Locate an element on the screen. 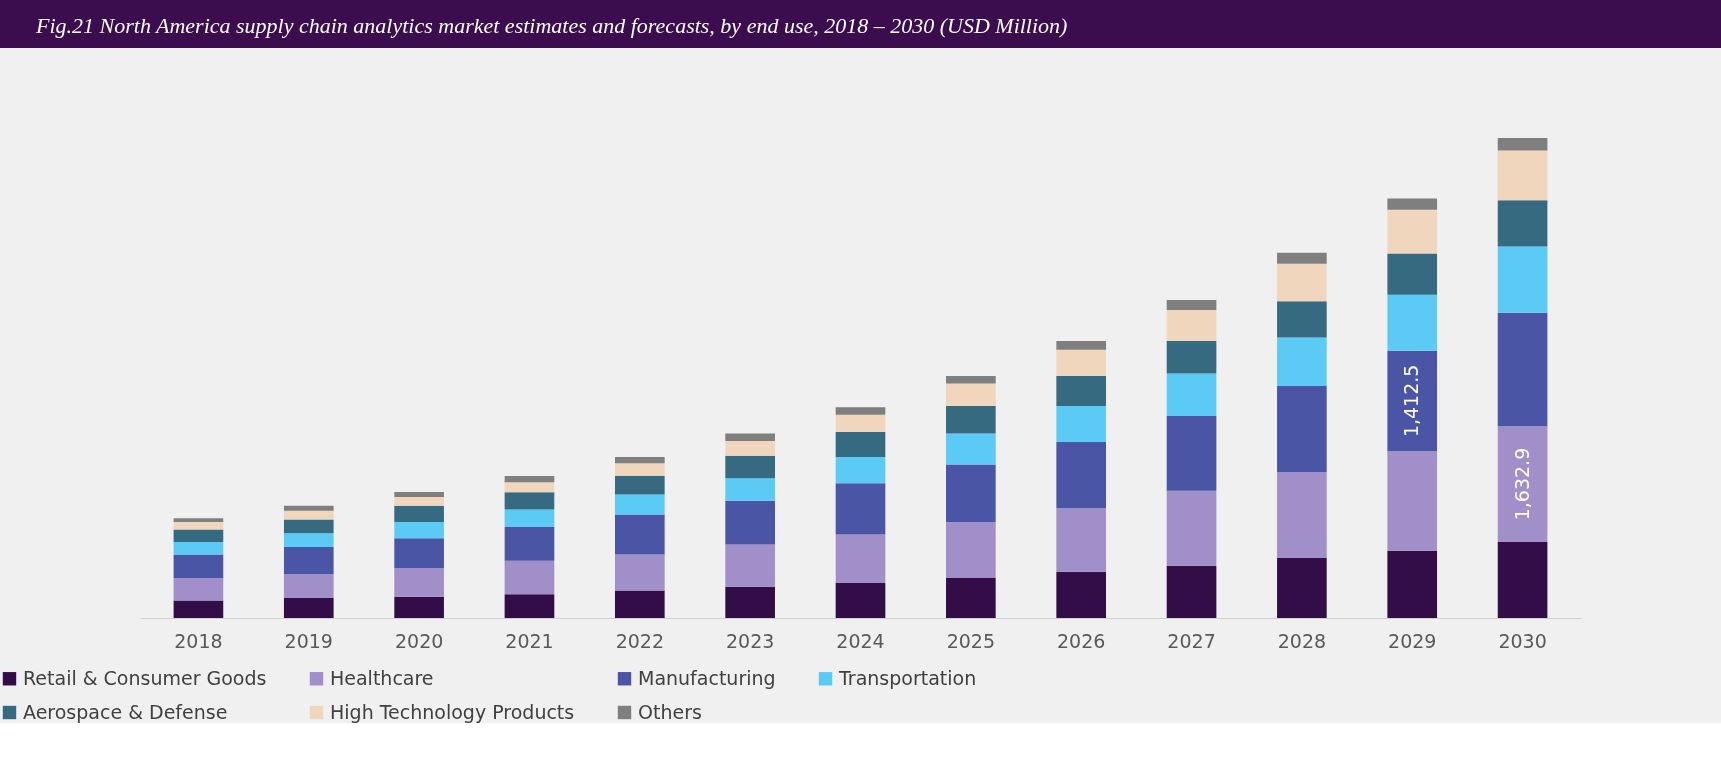  x-tick-label: 2022 is located at coordinates (639, 640).